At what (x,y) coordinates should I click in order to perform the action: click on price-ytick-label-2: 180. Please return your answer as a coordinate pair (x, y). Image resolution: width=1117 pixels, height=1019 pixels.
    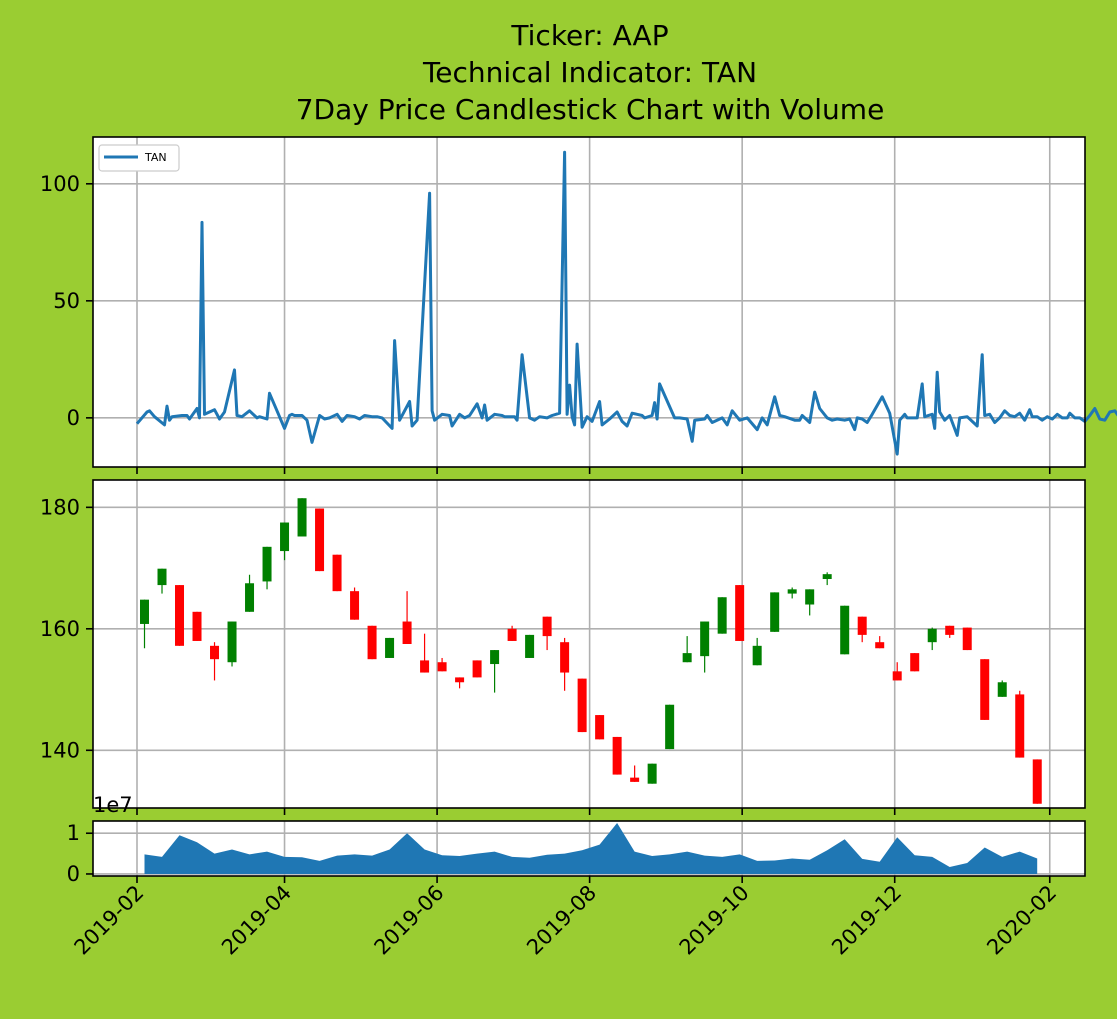
    Looking at the image, I should click on (60, 507).